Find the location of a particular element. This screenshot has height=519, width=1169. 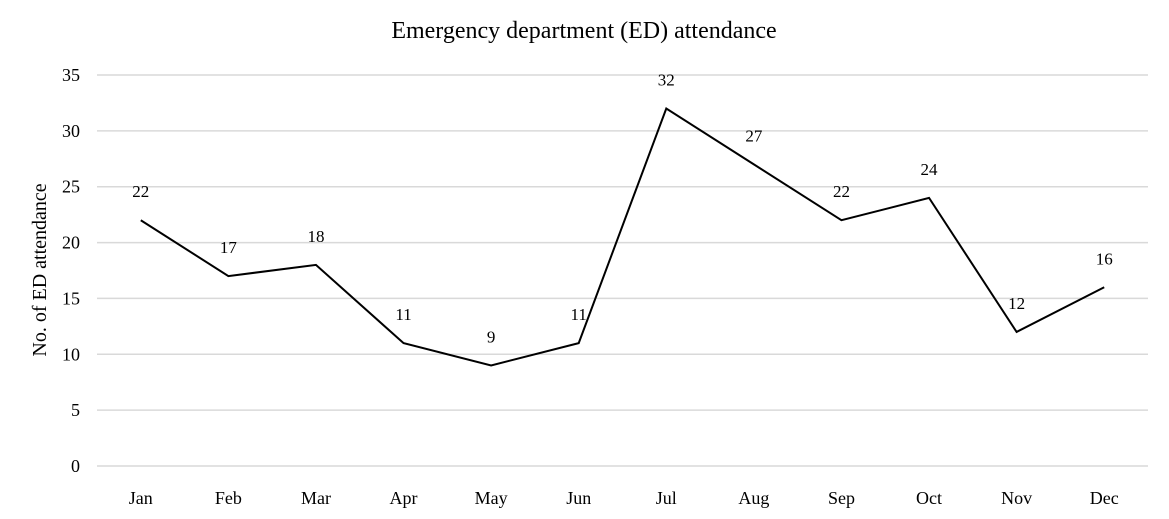

x-tick-label: Oct is located at coordinates (929, 498).